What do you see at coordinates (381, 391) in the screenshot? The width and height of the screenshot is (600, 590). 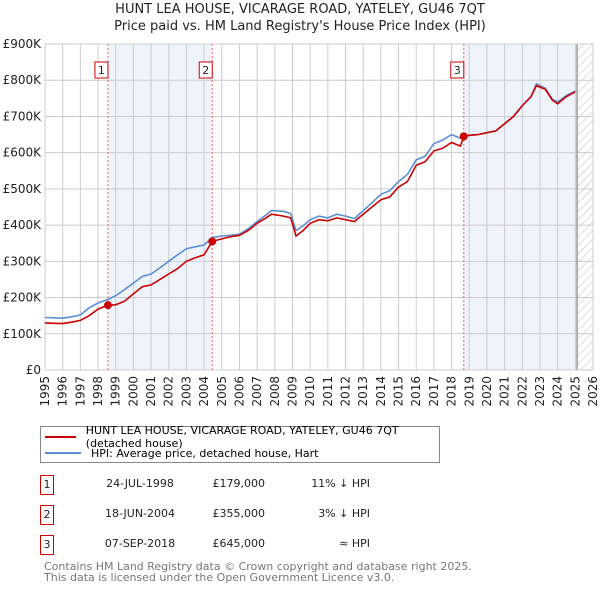 I see `x-tick-label: 2014` at bounding box center [381, 391].